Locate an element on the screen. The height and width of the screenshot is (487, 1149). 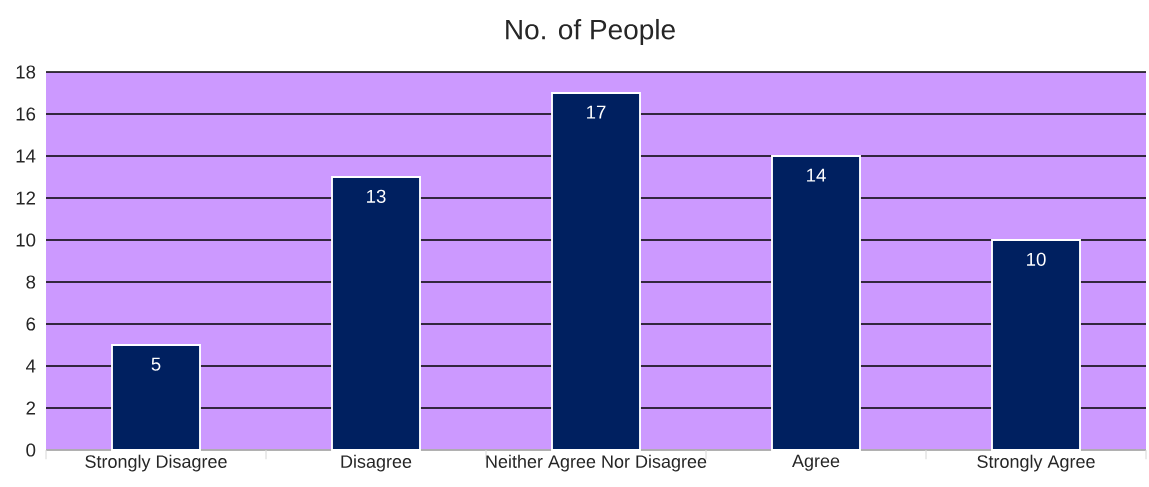
y-tick-label: 16 is located at coordinates (26, 114).